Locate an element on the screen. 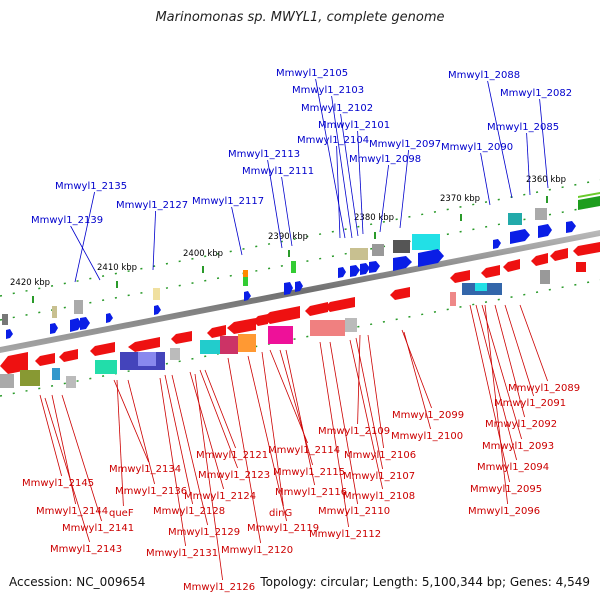 The image size is (600, 600). gene-label: queF is located at coordinates (121, 513).